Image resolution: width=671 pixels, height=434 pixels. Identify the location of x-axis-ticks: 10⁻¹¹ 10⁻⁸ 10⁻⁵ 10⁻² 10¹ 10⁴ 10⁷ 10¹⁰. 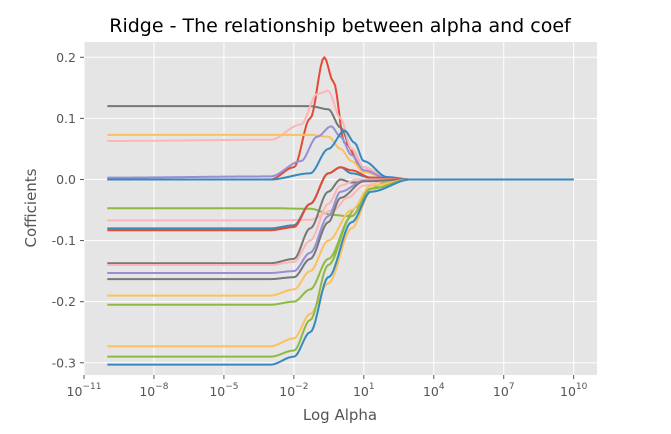
(327, 387).